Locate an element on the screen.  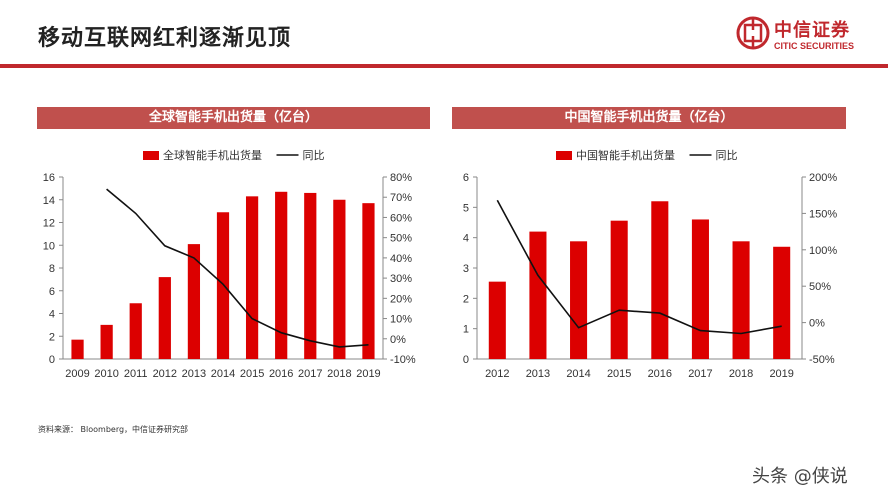
source-note: 资料来源： Bloomberg，中信证券研究部 is located at coordinates (113, 429).